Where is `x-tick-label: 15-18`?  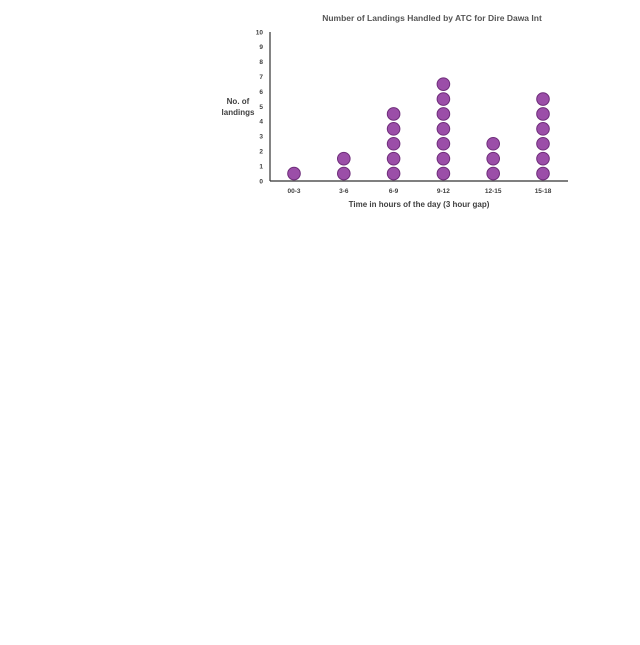
x-tick-label: 15-18 is located at coordinates (543, 191).